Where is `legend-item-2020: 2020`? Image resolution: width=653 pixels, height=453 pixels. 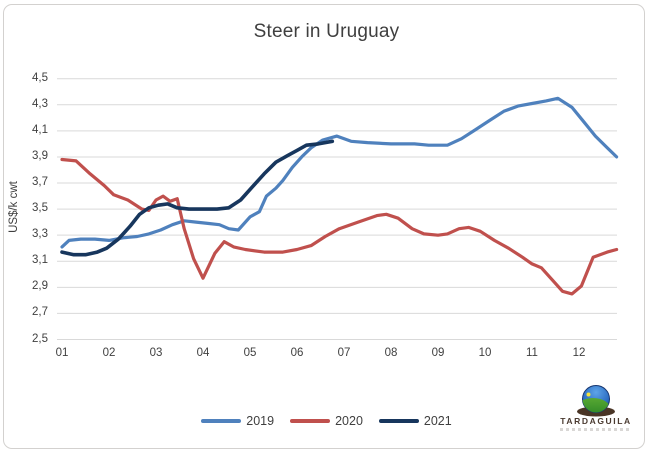 legend-item-2020: 2020 is located at coordinates (326, 421).